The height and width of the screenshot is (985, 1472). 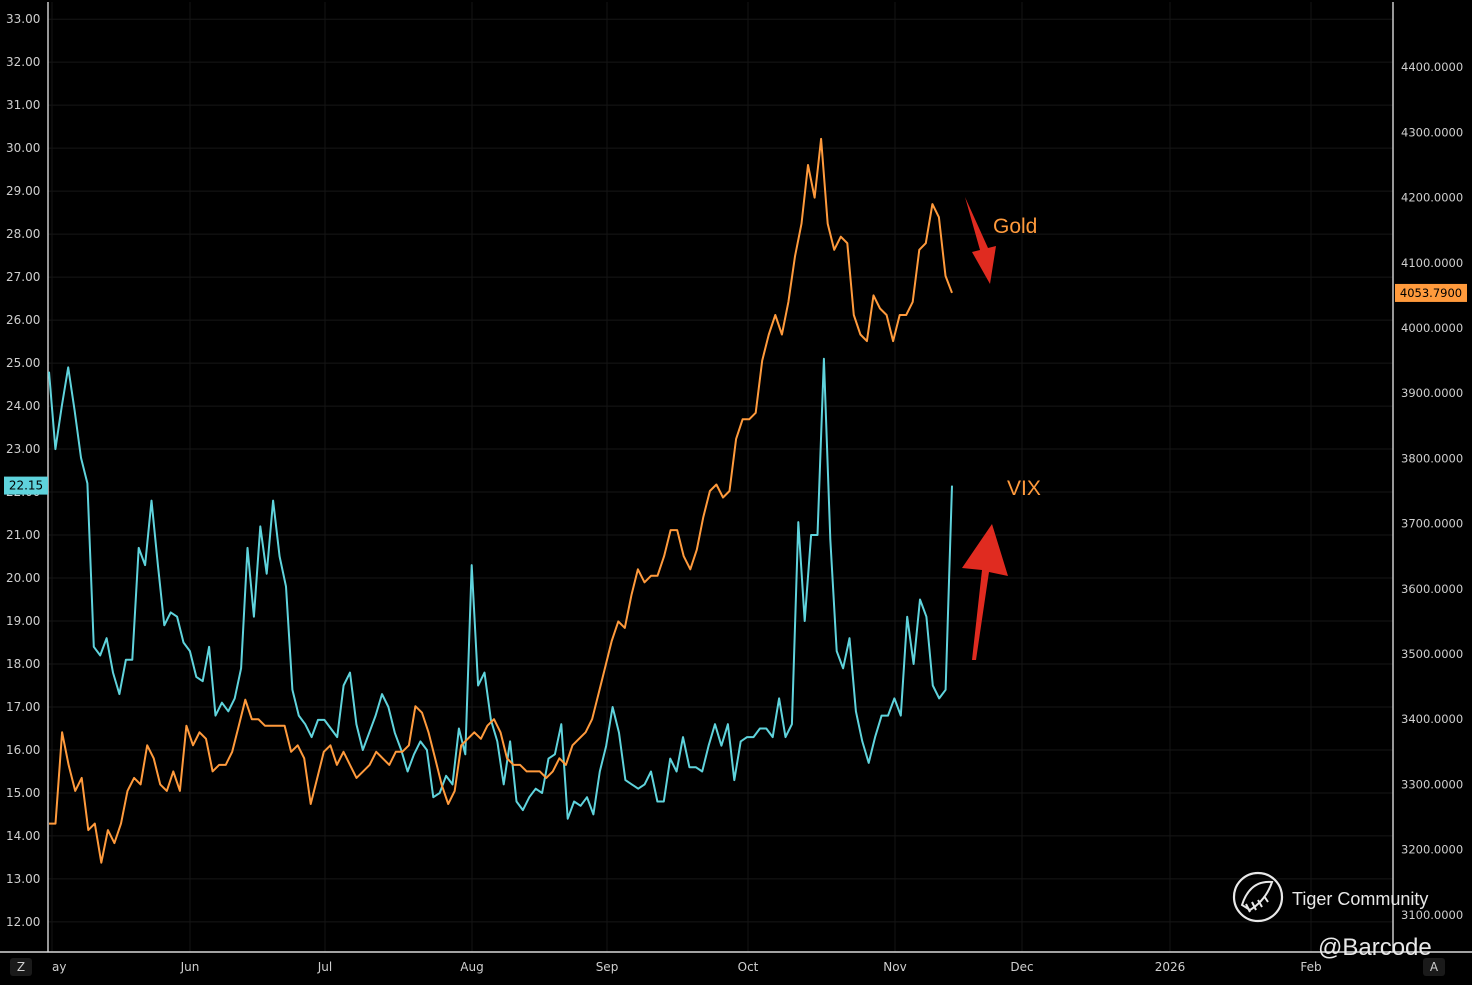 What do you see at coordinates (23, 406) in the screenshot?
I see `left-tick-label: 24.00` at bounding box center [23, 406].